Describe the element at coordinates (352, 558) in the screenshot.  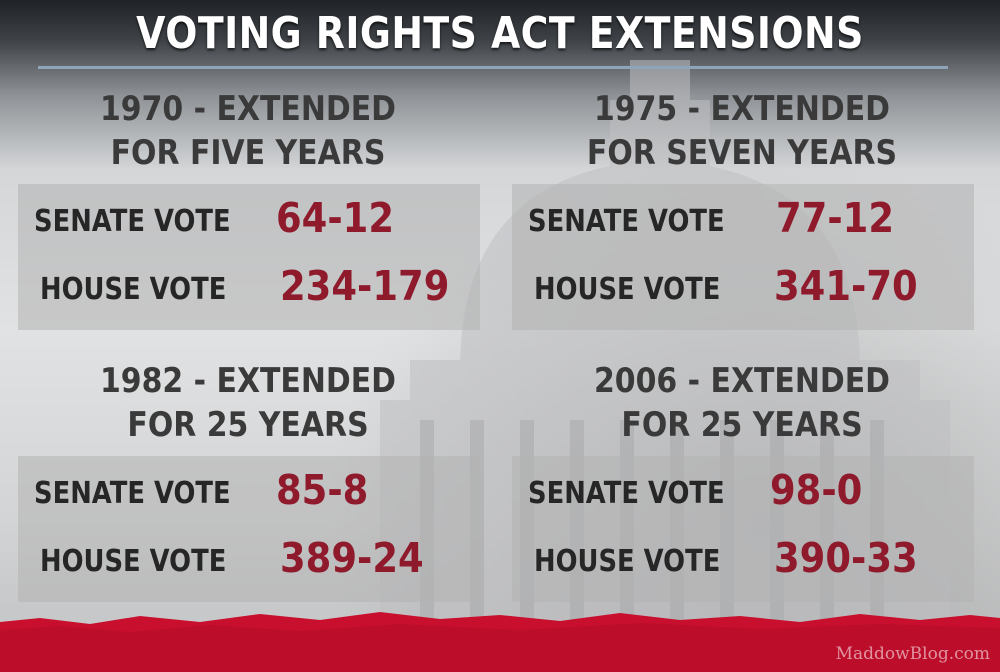
I see `house-vote-value: 389-24` at that location.